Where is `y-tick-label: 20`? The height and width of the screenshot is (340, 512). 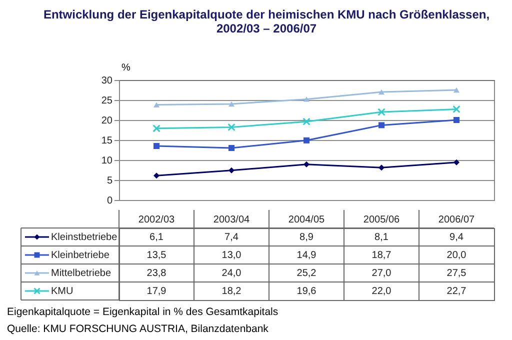
y-tick-label: 20 is located at coordinates (107, 121).